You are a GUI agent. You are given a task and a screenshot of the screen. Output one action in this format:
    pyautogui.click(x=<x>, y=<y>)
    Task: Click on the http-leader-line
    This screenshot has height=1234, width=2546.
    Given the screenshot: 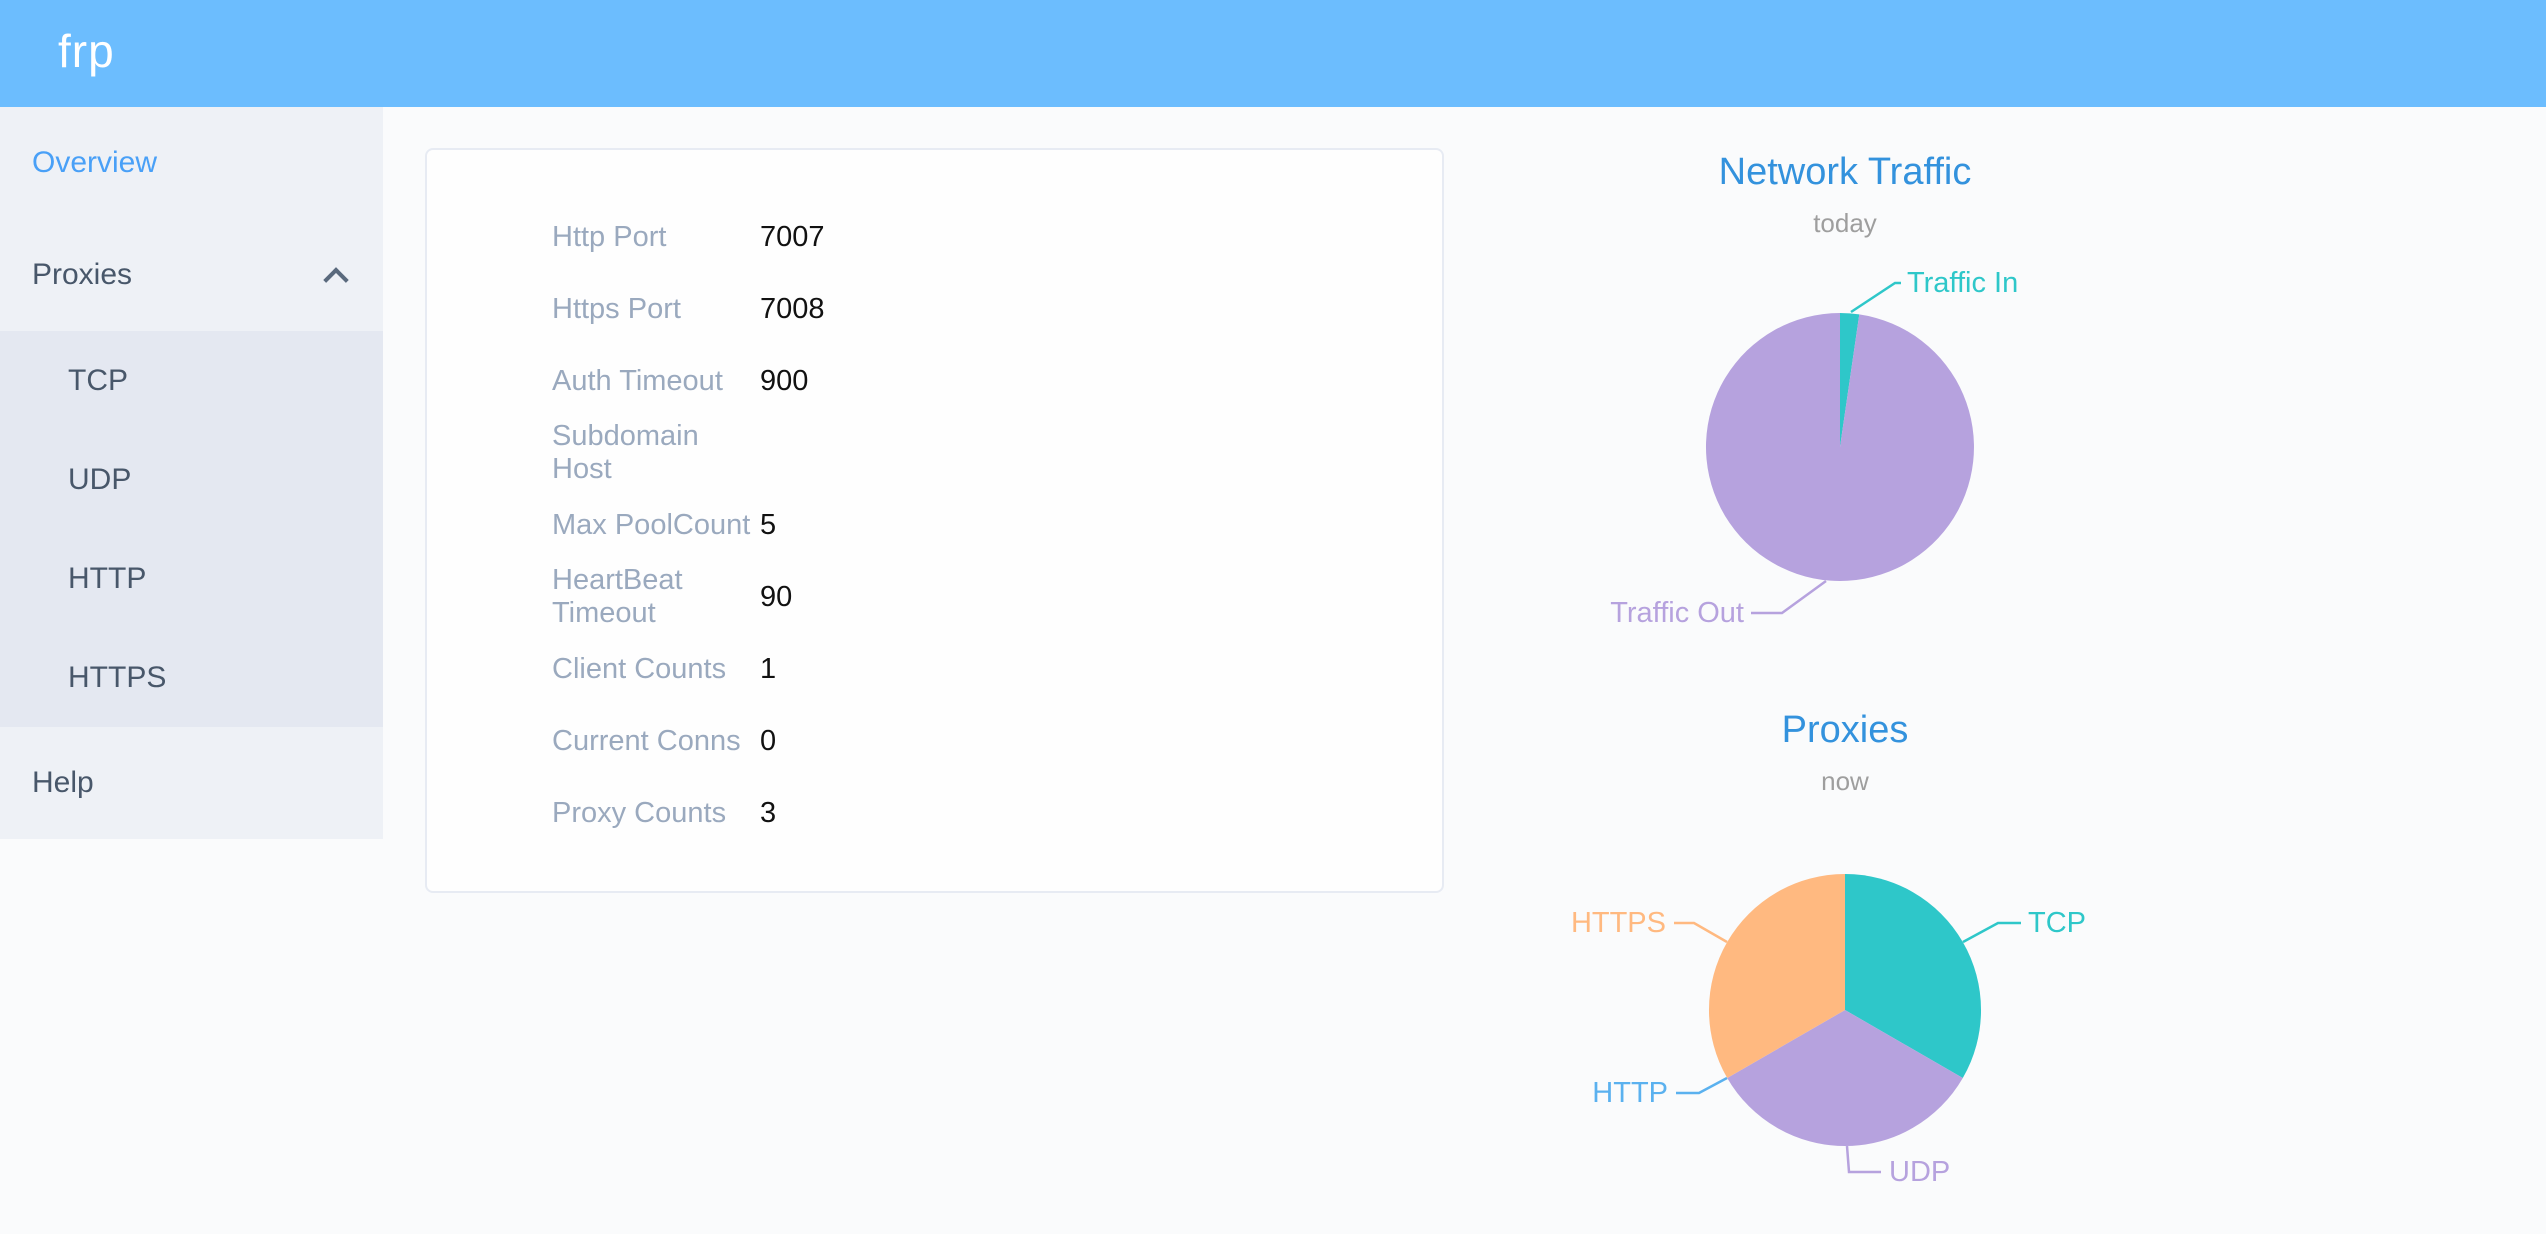 What is the action you would take?
    pyautogui.click(x=1702, y=1085)
    